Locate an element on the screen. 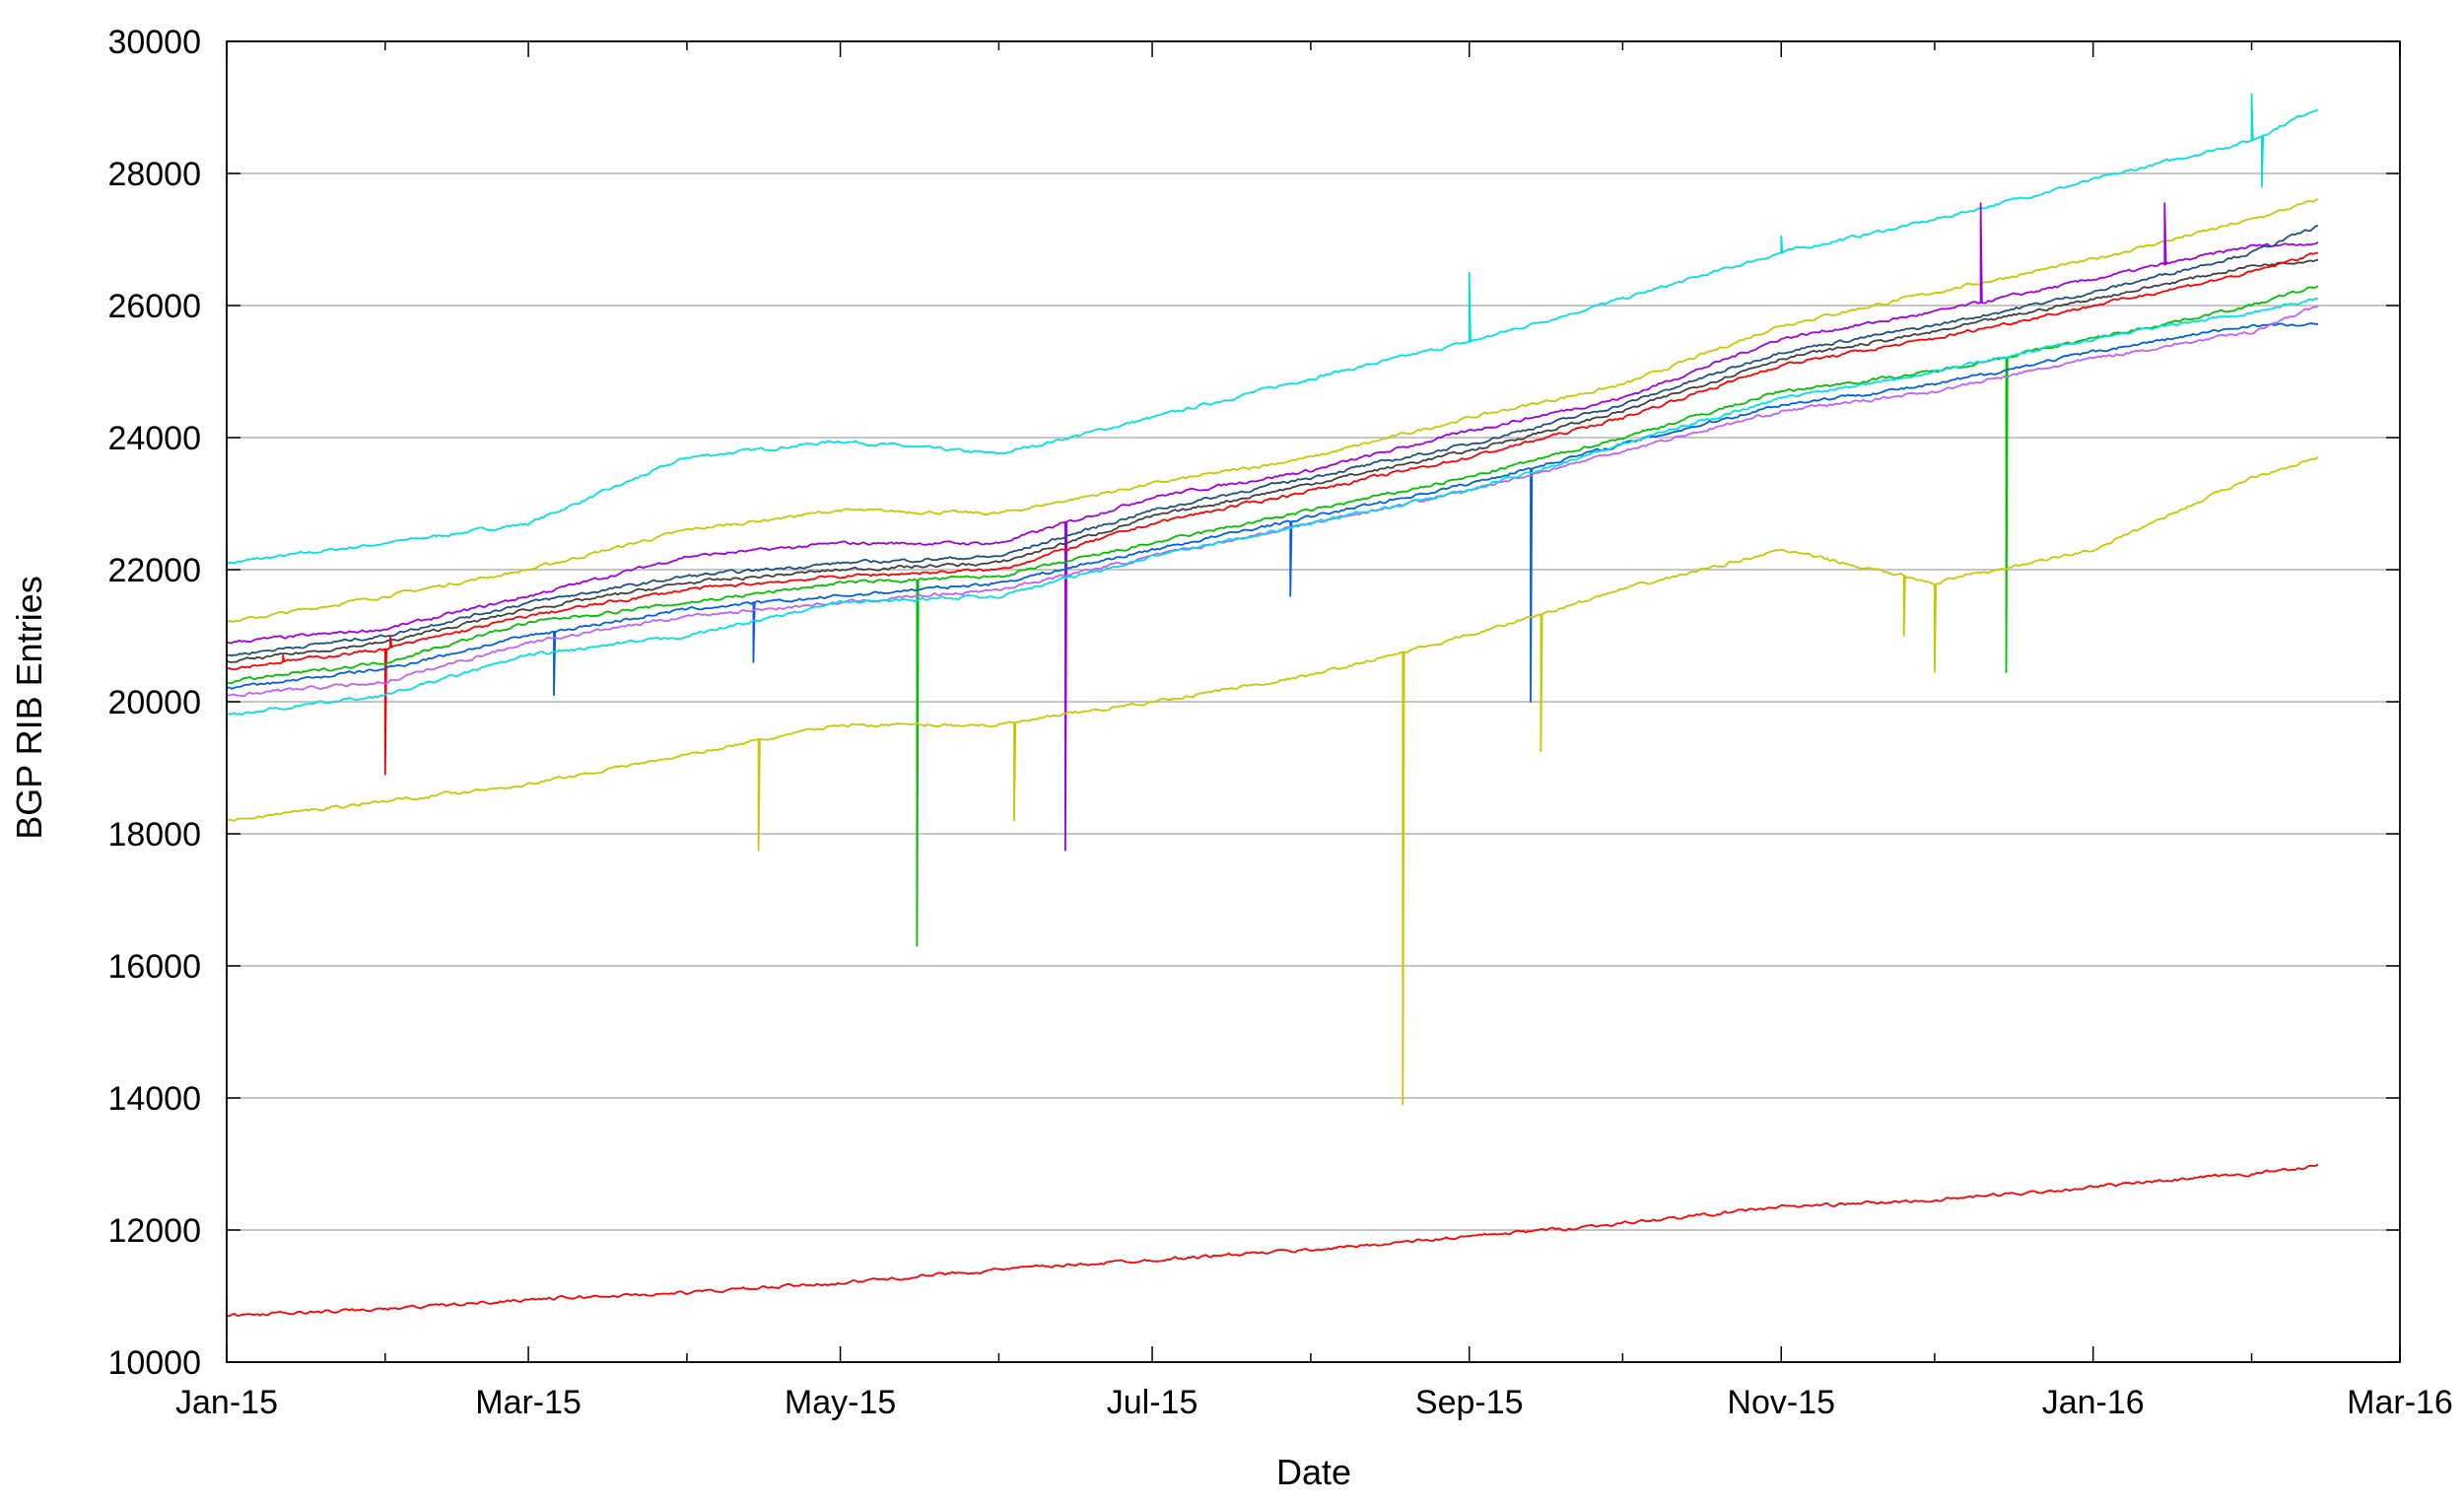 The width and height of the screenshot is (2464, 1506). x-tick-label: Mar-16 is located at coordinates (2400, 1402).